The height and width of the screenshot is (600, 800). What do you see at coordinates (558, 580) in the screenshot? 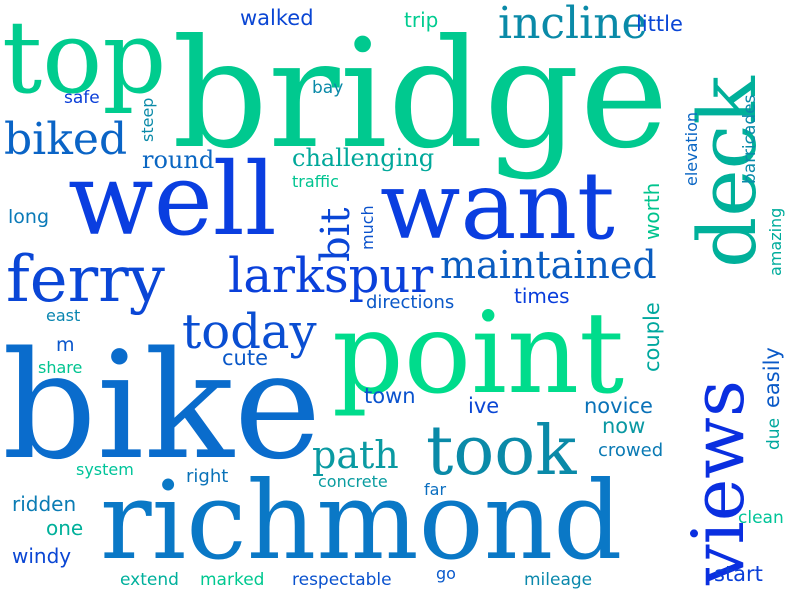
I see `word-mileage: mileage` at bounding box center [558, 580].